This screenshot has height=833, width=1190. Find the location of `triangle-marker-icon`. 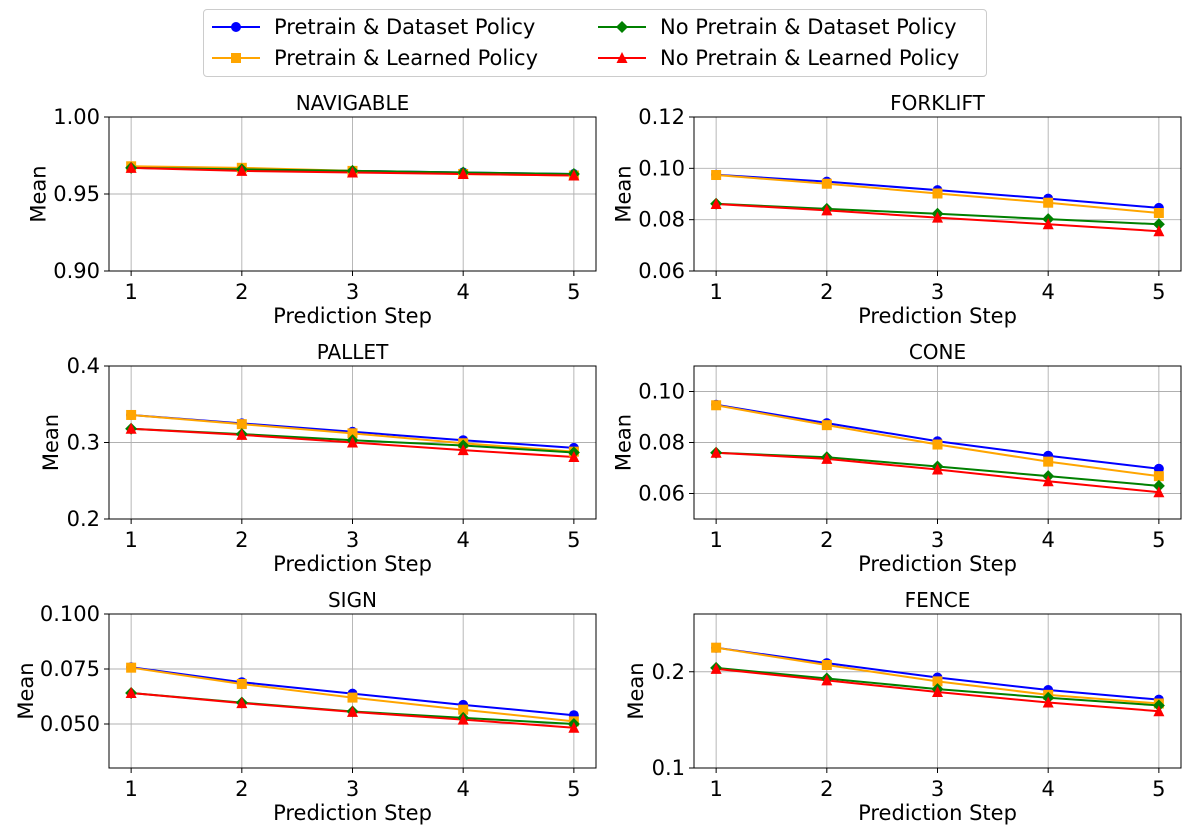

triangle-marker-icon is located at coordinates (622, 57).